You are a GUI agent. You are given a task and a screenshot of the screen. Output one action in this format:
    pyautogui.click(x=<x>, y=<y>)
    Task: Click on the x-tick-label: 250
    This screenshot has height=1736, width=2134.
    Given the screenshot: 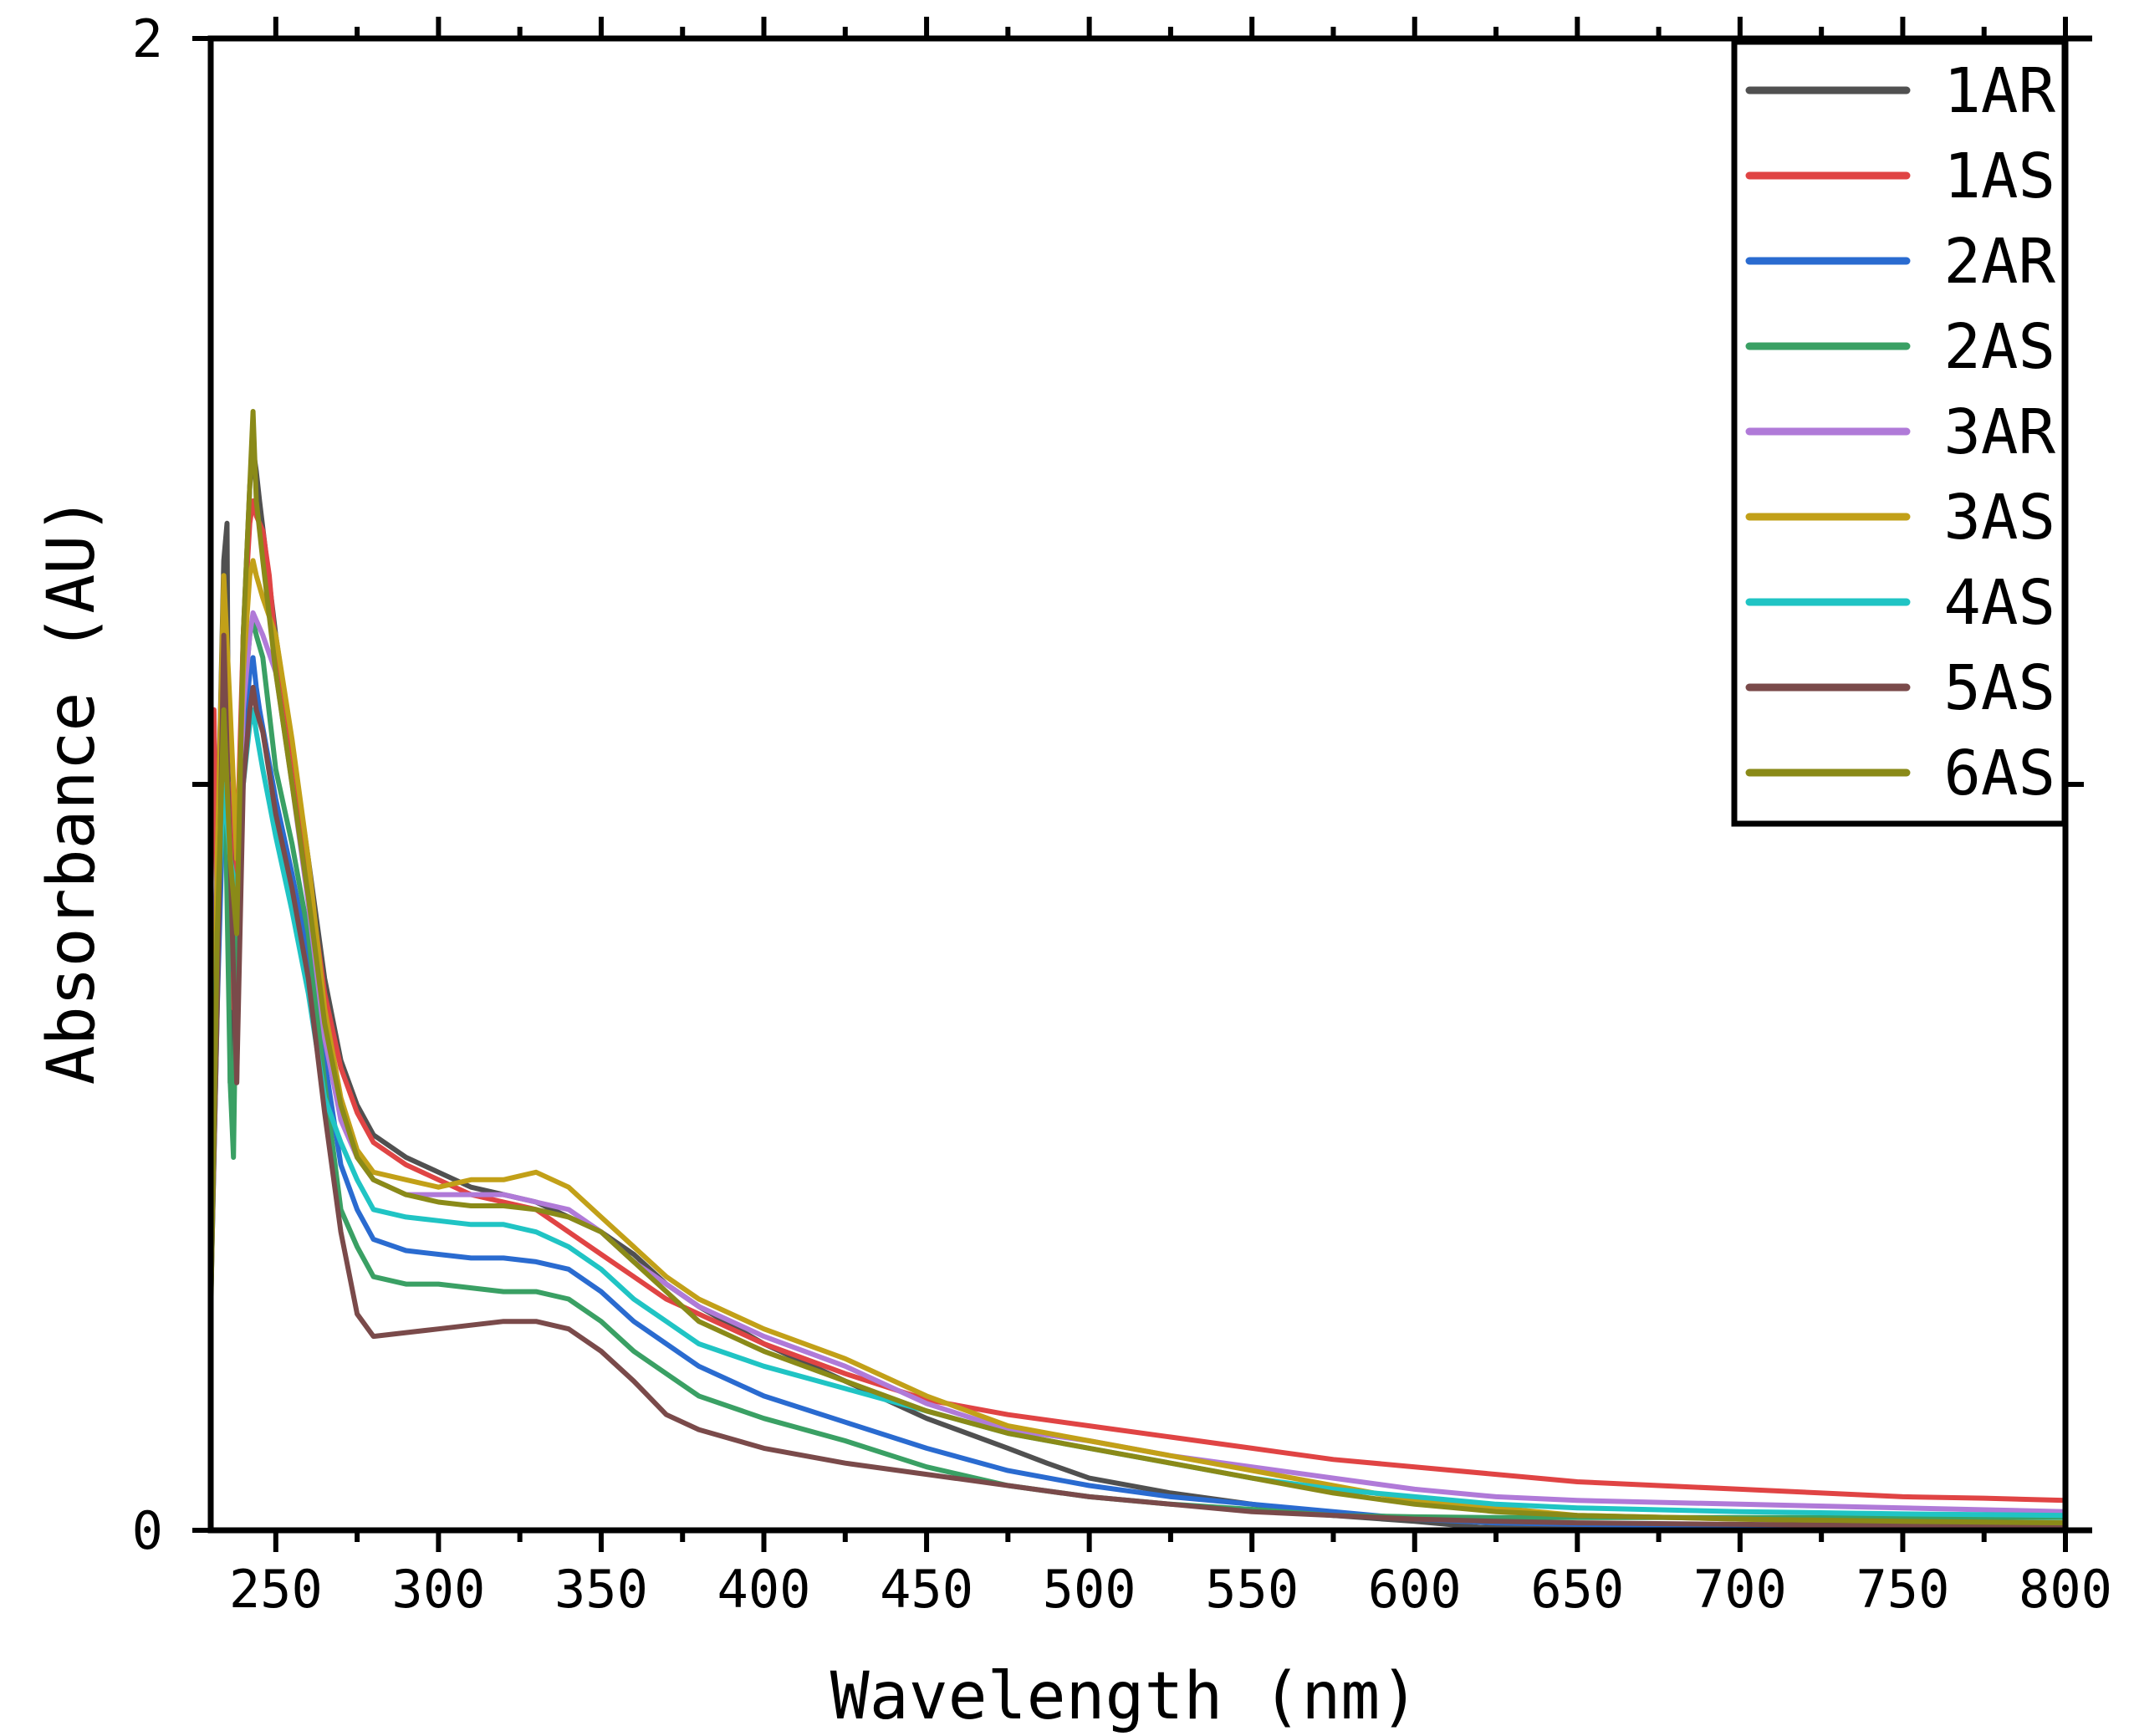 What is the action you would take?
    pyautogui.click(x=276, y=1589)
    